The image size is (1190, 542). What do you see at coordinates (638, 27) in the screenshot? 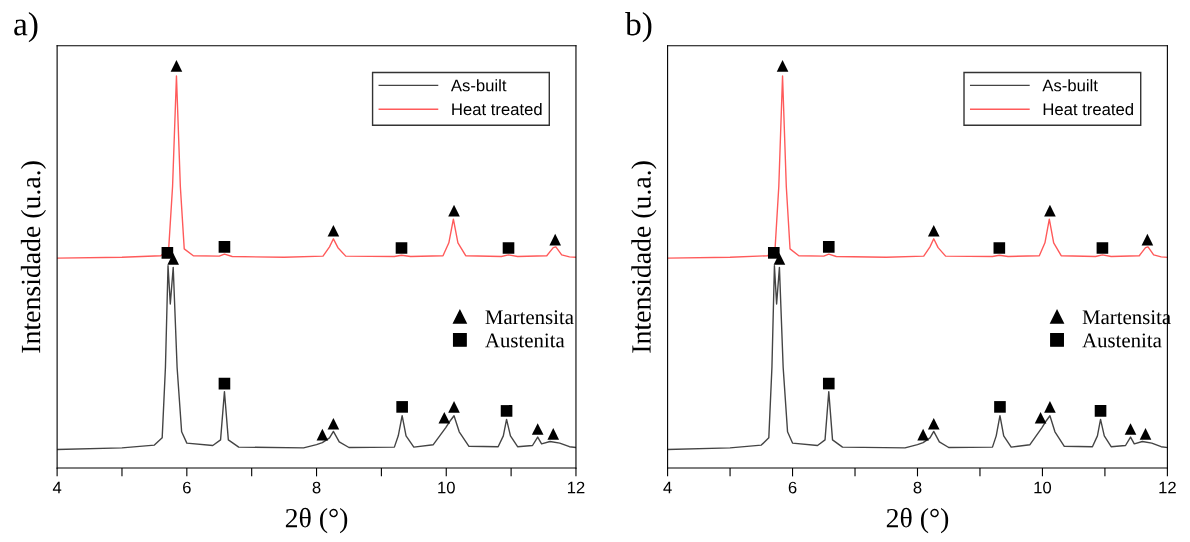
I see `chart-title: b)` at bounding box center [638, 27].